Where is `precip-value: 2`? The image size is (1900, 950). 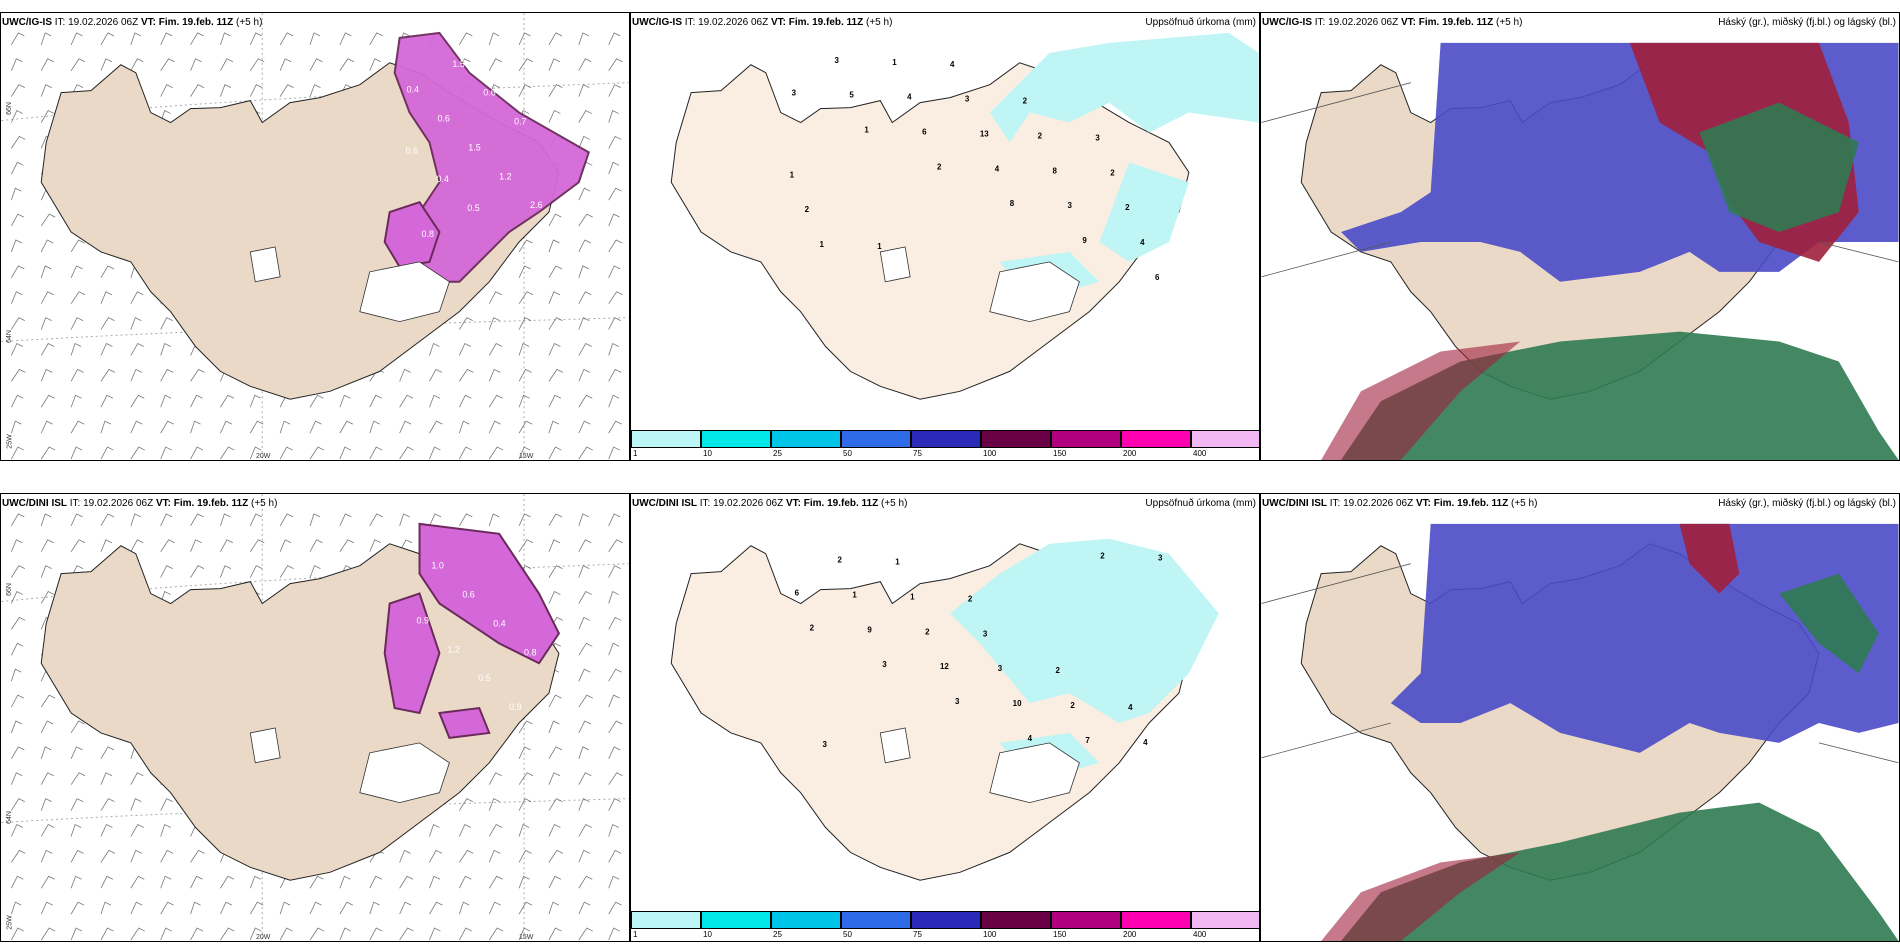
precip-value: 2 is located at coordinates (1025, 101).